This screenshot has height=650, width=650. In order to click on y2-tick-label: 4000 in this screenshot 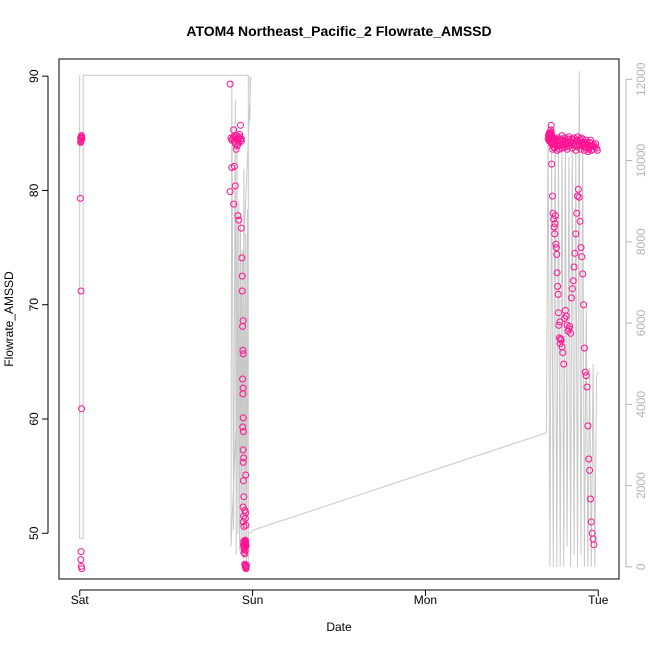, I will do `click(641, 404)`.